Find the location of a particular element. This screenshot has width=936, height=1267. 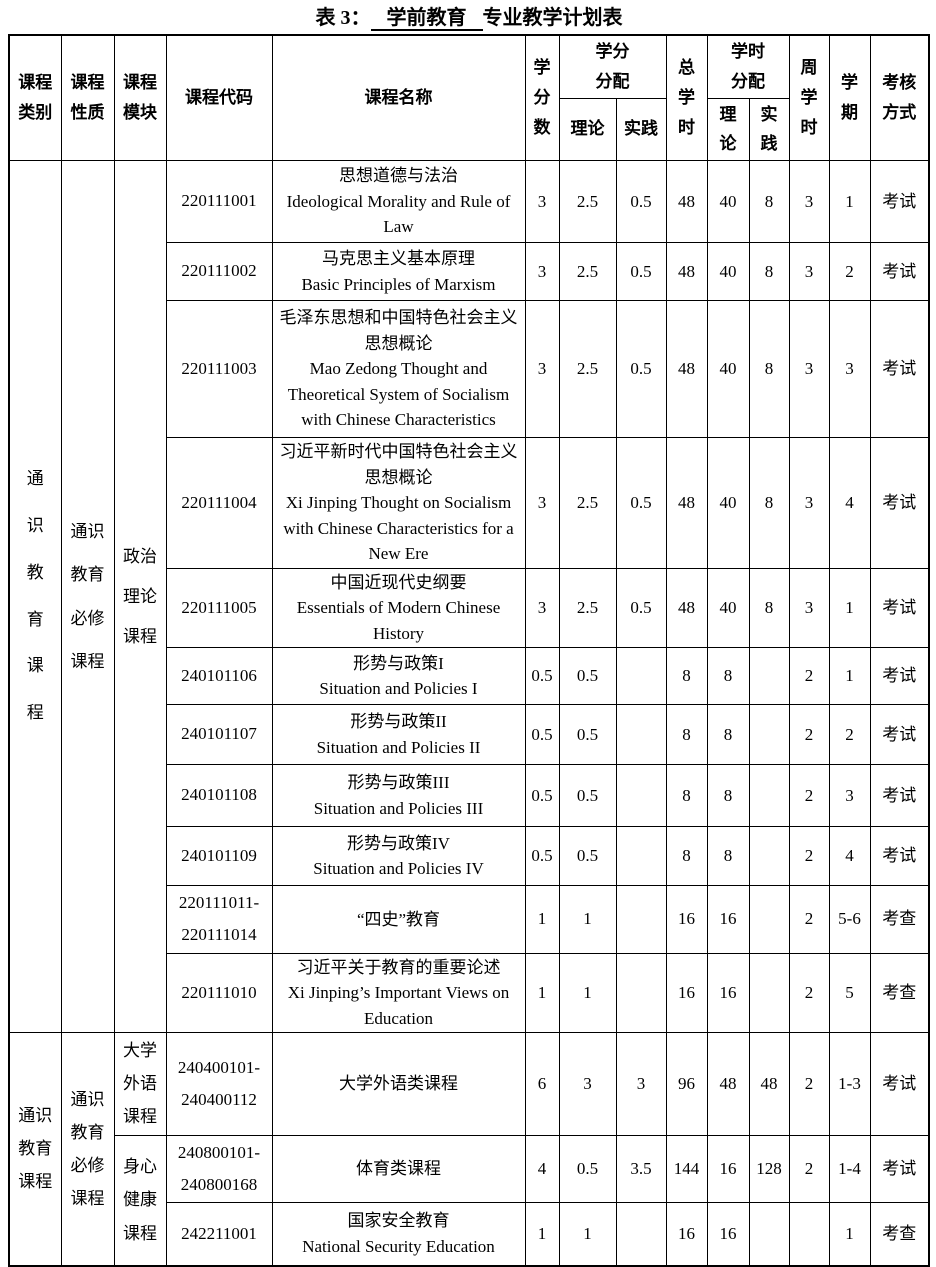

section2-category-general-education: 通识 教育 课程 is located at coordinates (35, 1149).